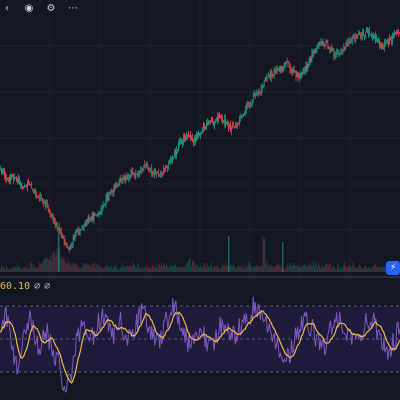 The width and height of the screenshot is (400, 400). I want to click on settings-icon: ⚙, so click(51, 8).